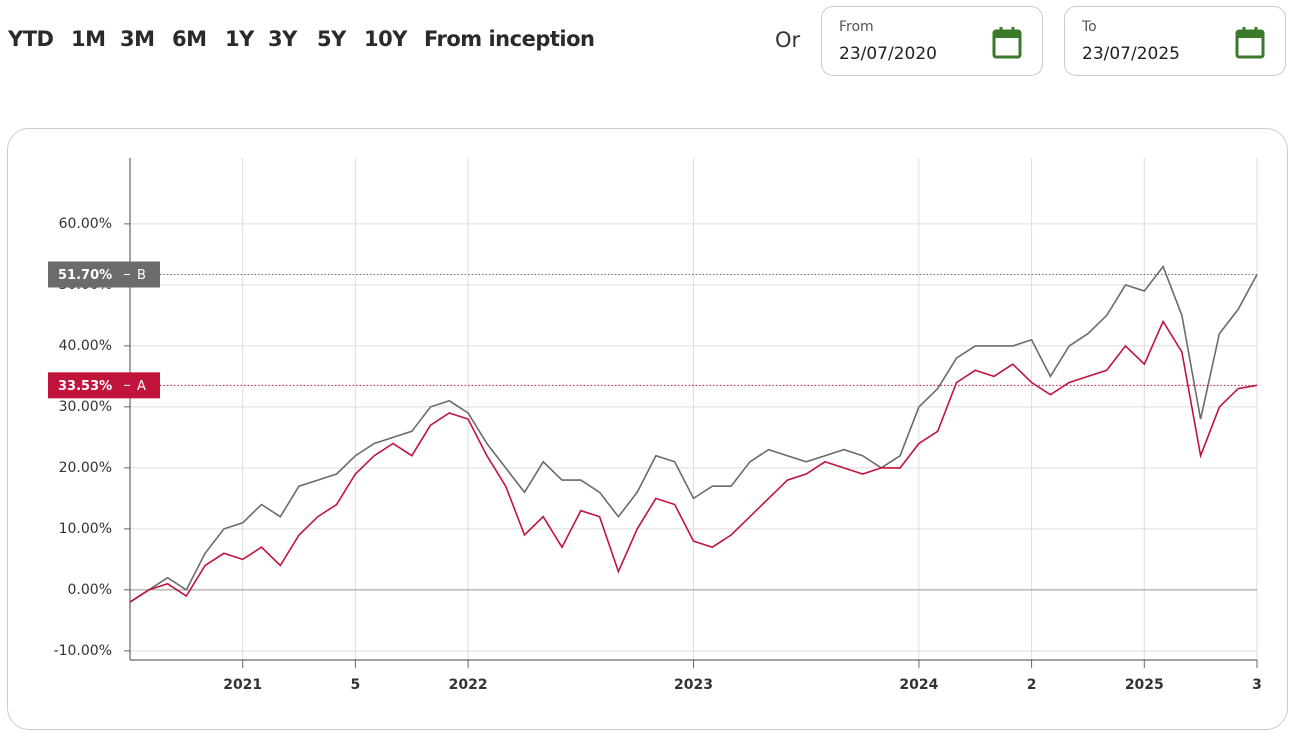  I want to click on y-tick-label: 0.00%, so click(90, 590).